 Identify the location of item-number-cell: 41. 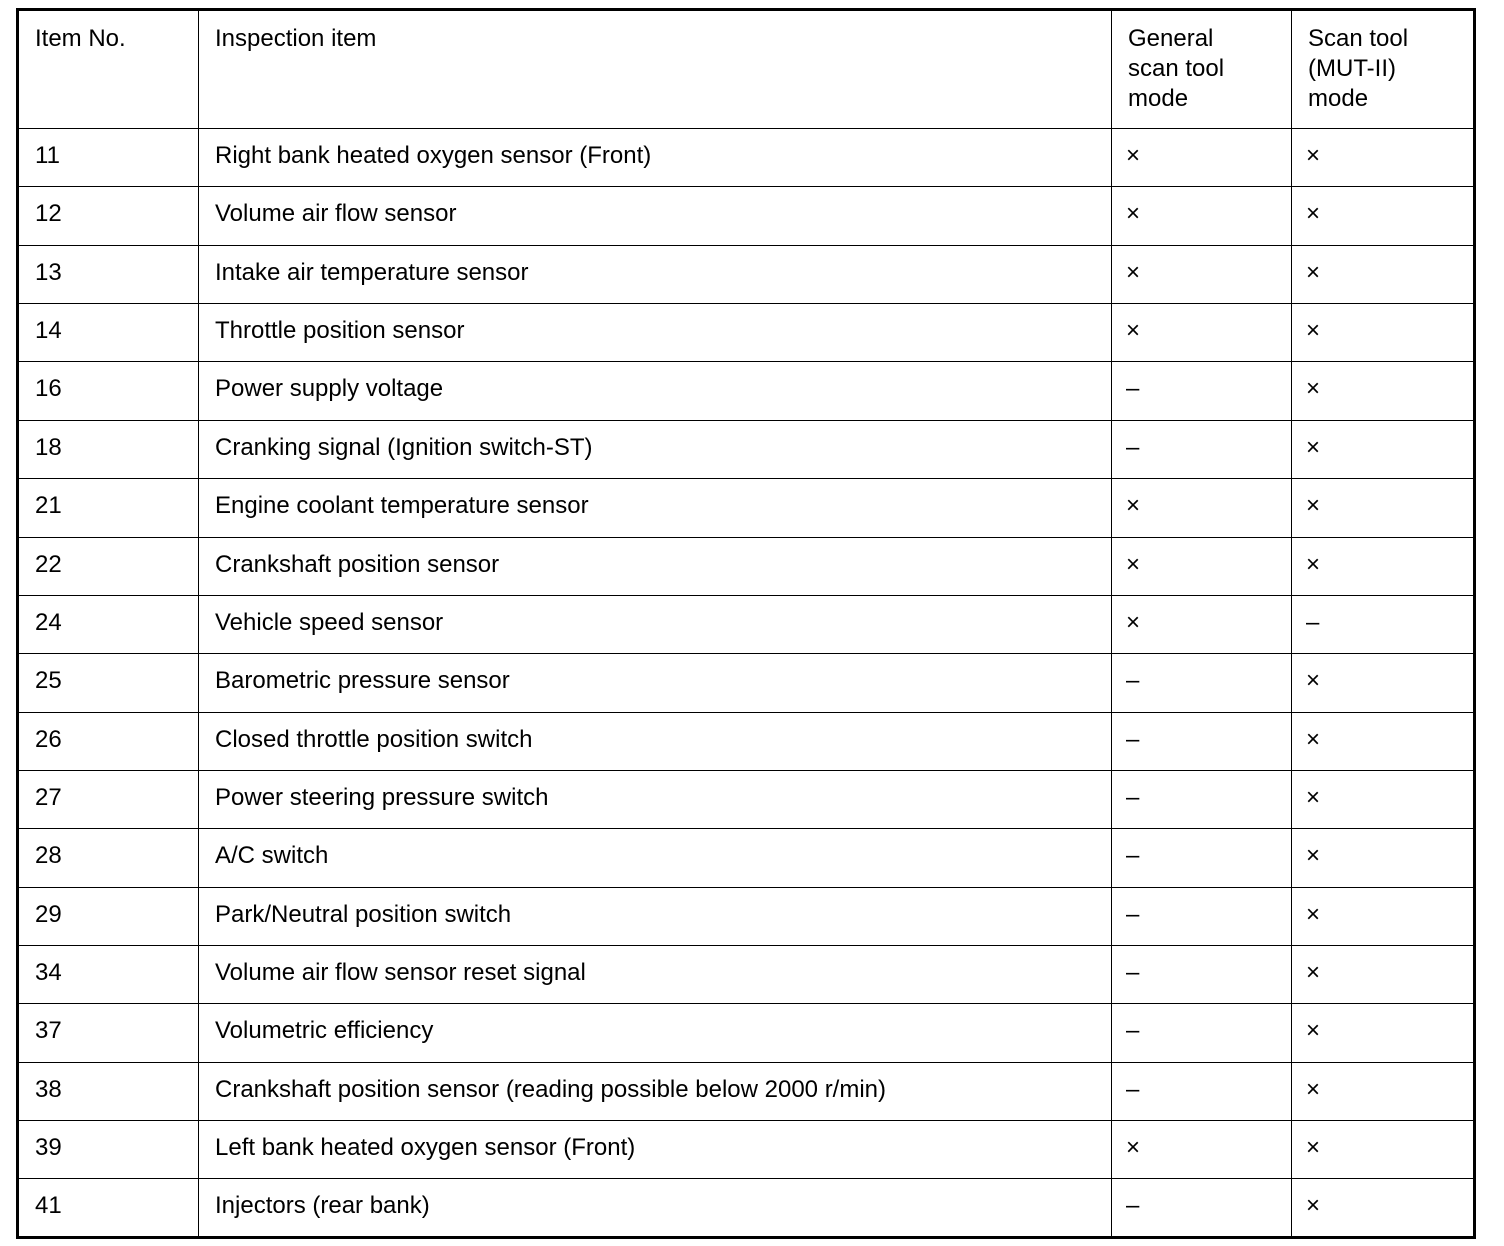
(108, 1208).